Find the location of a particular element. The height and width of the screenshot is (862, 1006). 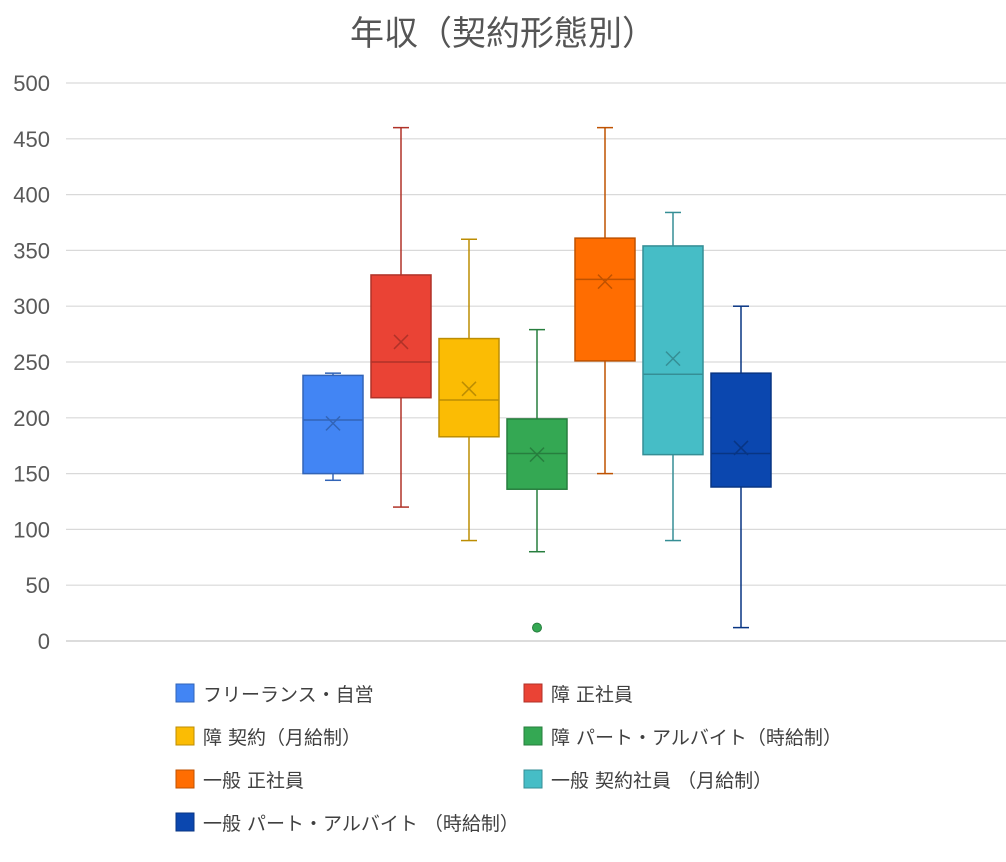

legend-label: フリーランス・自営 is located at coordinates (288, 695).